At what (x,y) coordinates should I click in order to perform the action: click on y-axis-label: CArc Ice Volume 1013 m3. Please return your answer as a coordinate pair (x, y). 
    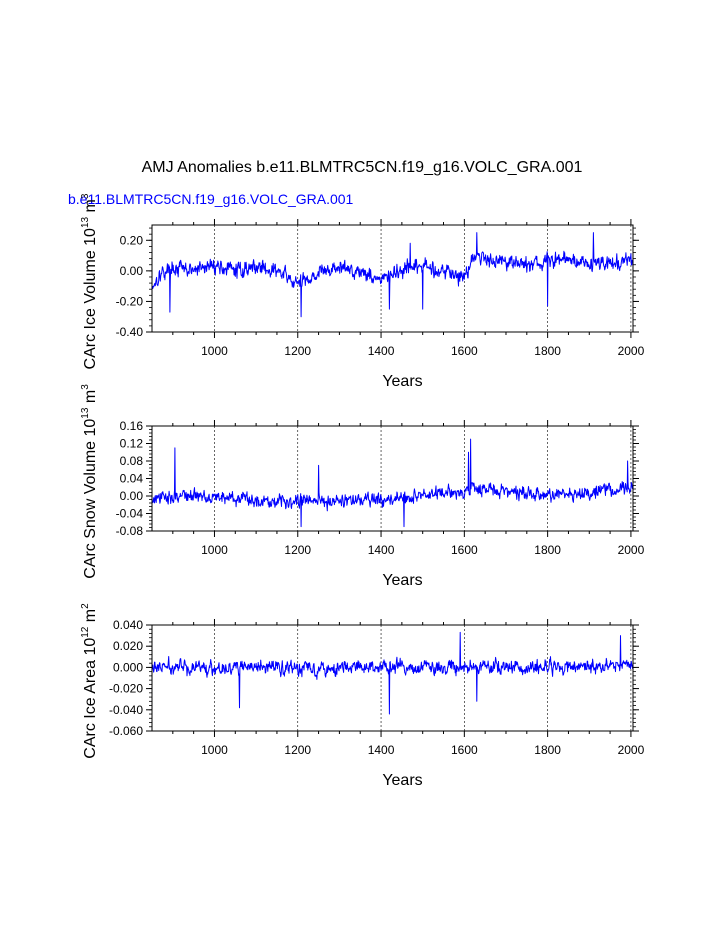
    Looking at the image, I should click on (89, 281).